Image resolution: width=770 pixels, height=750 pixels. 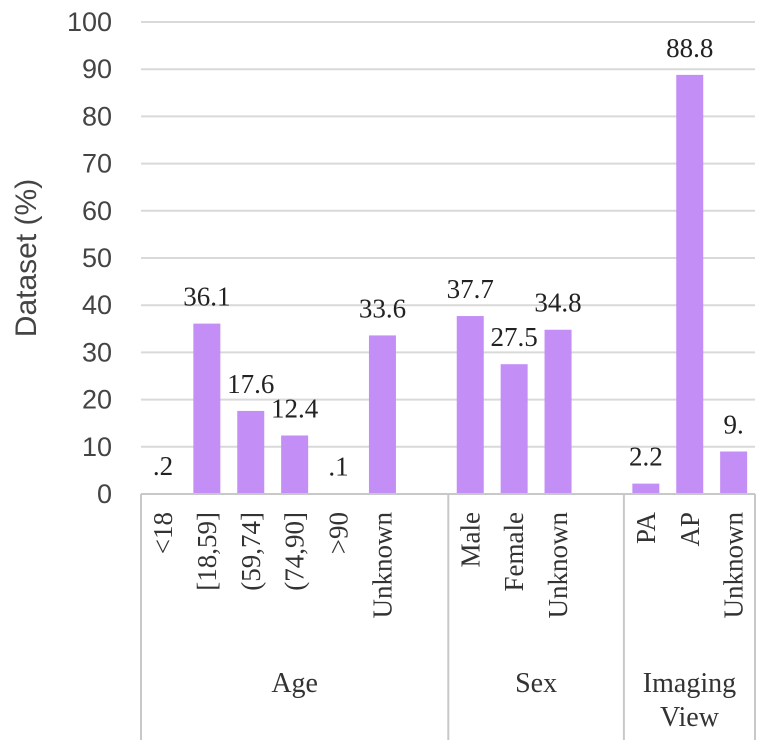 I want to click on y-tick-label: 60, so click(x=97, y=211).